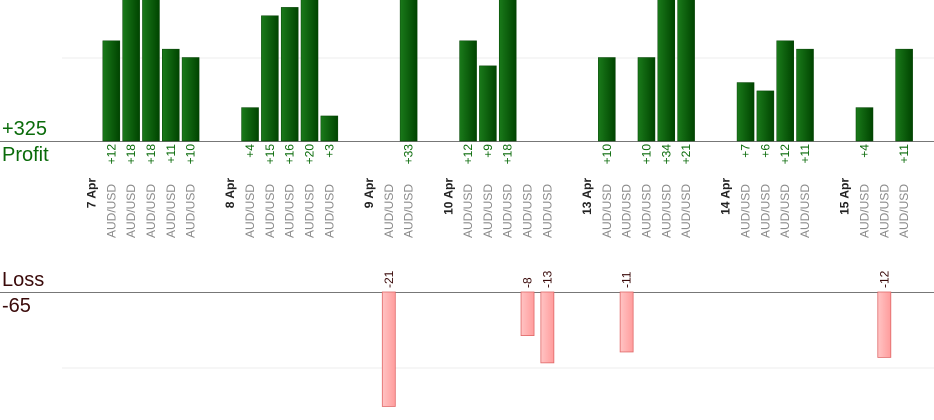 The width and height of the screenshot is (934, 420). What do you see at coordinates (230, 193) in the screenshot?
I see `date-label: 8 Apr` at bounding box center [230, 193].